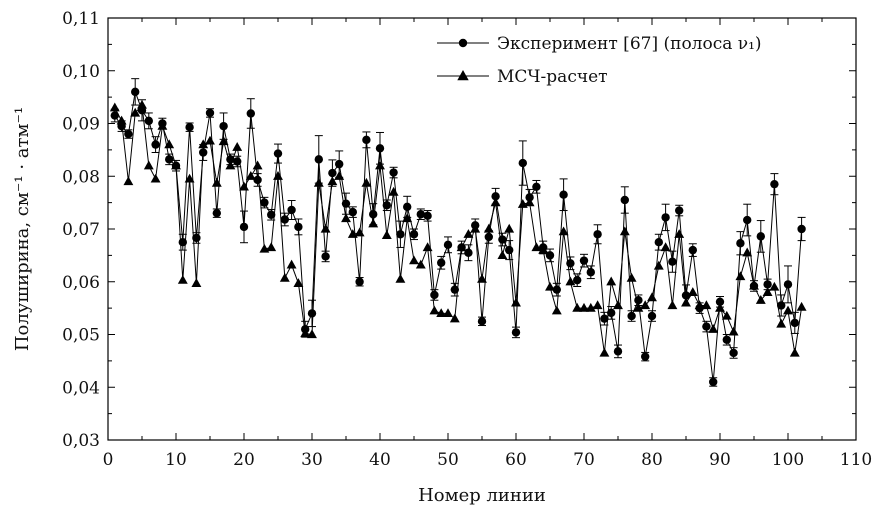  I want to click on legend-item-experiment: Эксперимент [67] (полоса ν₁), so click(599, 44).